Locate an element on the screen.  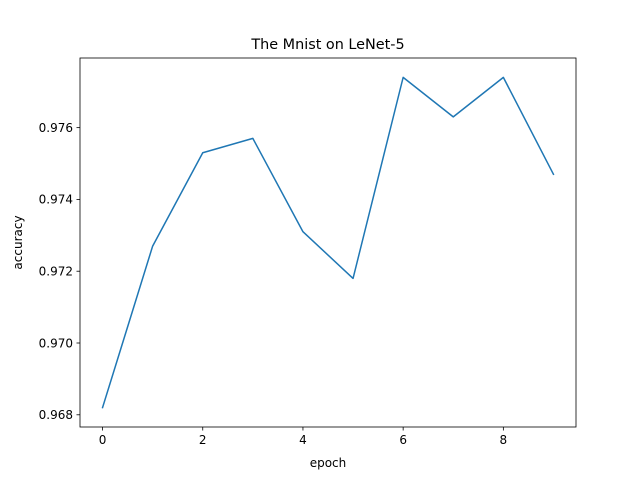
y-tick-label: 0.974 is located at coordinates (56, 200).